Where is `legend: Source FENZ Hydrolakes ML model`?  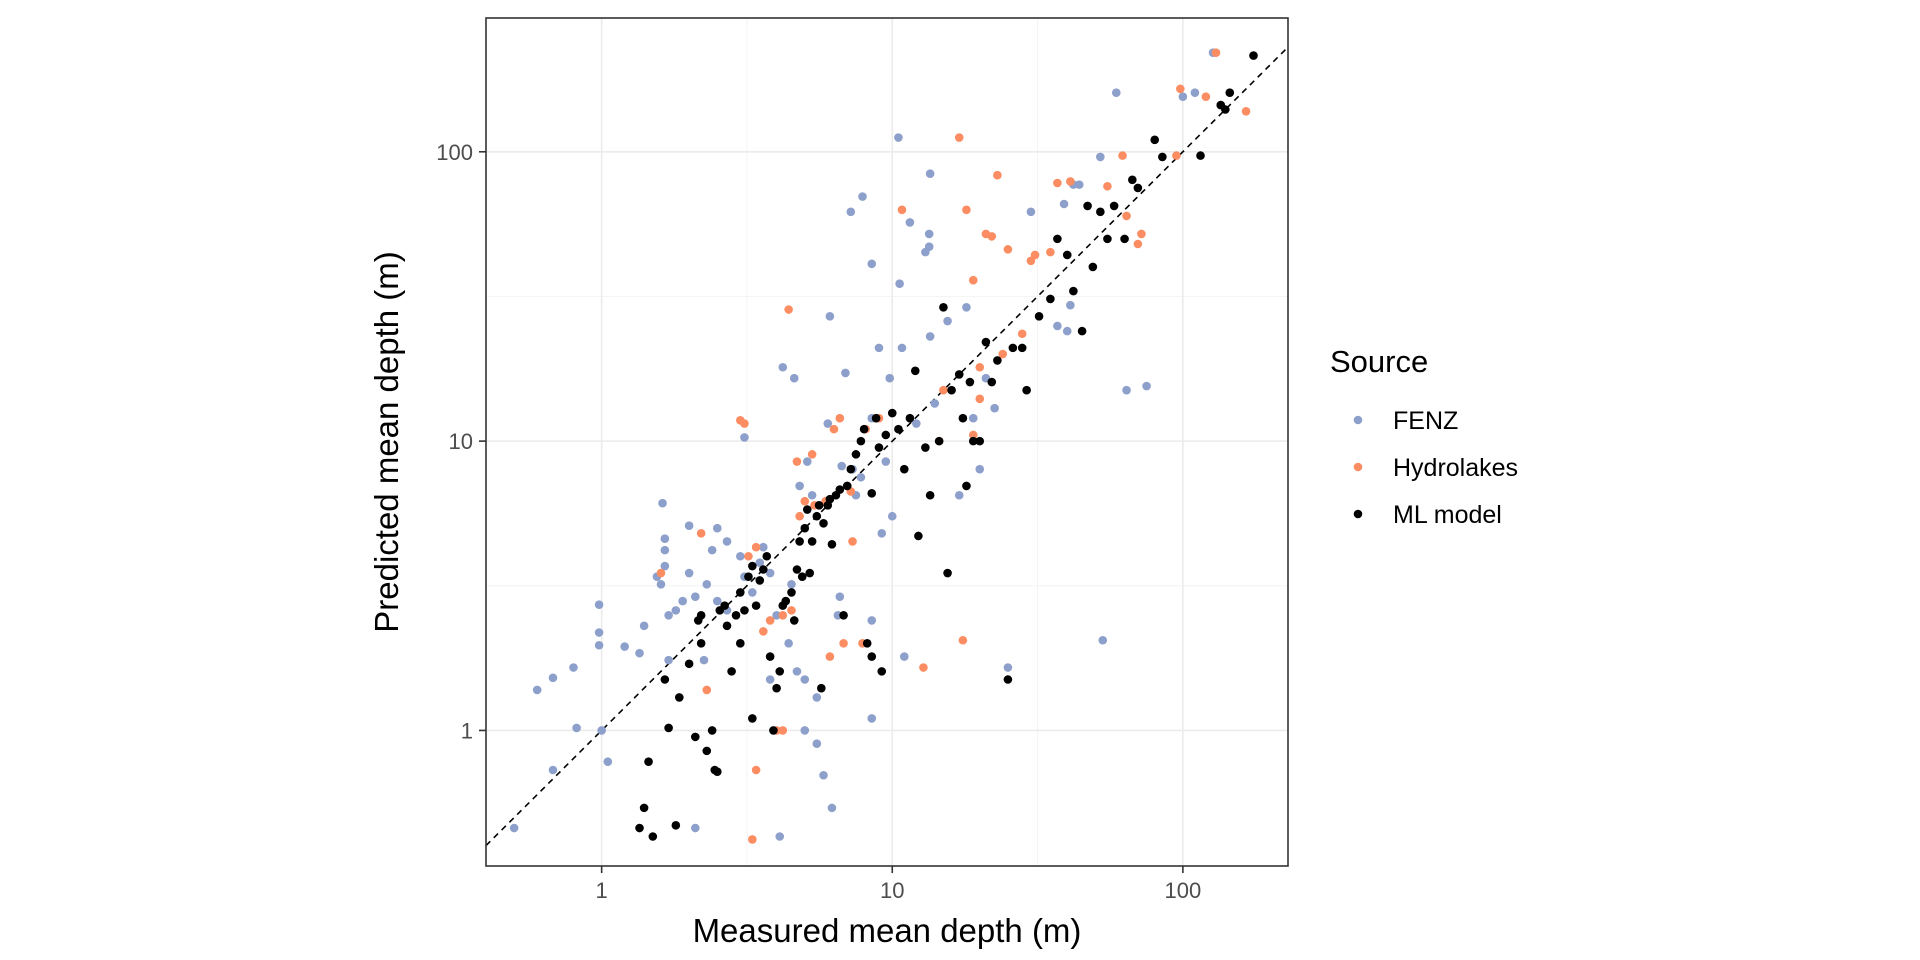
legend: Source FENZ Hydrolakes ML model is located at coordinates (1424, 436).